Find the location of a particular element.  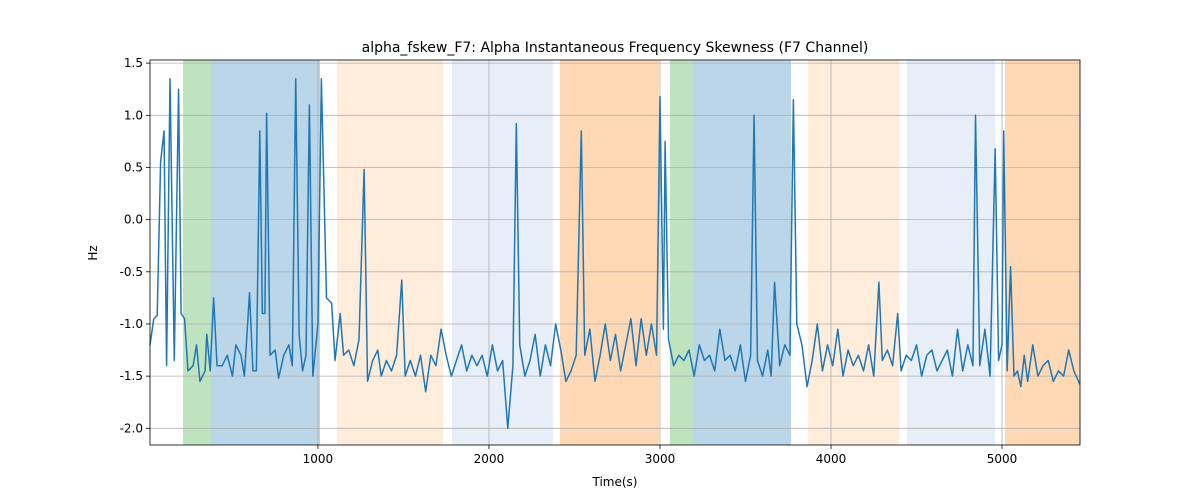

x-axis-label: Time(s) is located at coordinates (615, 482).